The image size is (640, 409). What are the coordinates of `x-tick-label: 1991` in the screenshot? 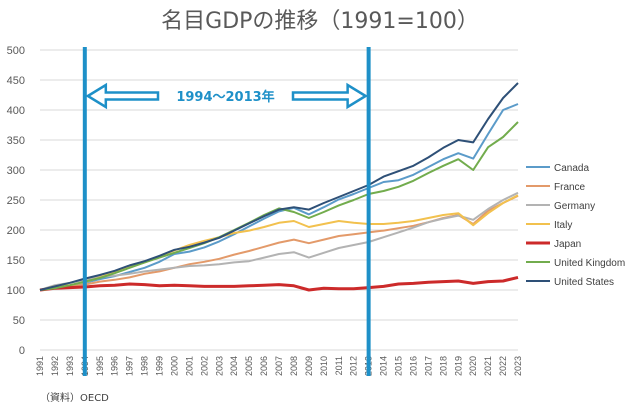 It's located at (40, 366).